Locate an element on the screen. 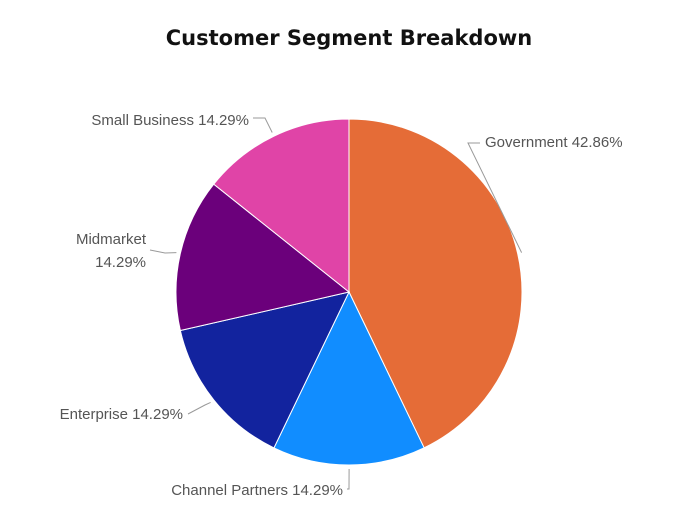  slice-label-midmarket-value: 14.29% is located at coordinates (120, 262).